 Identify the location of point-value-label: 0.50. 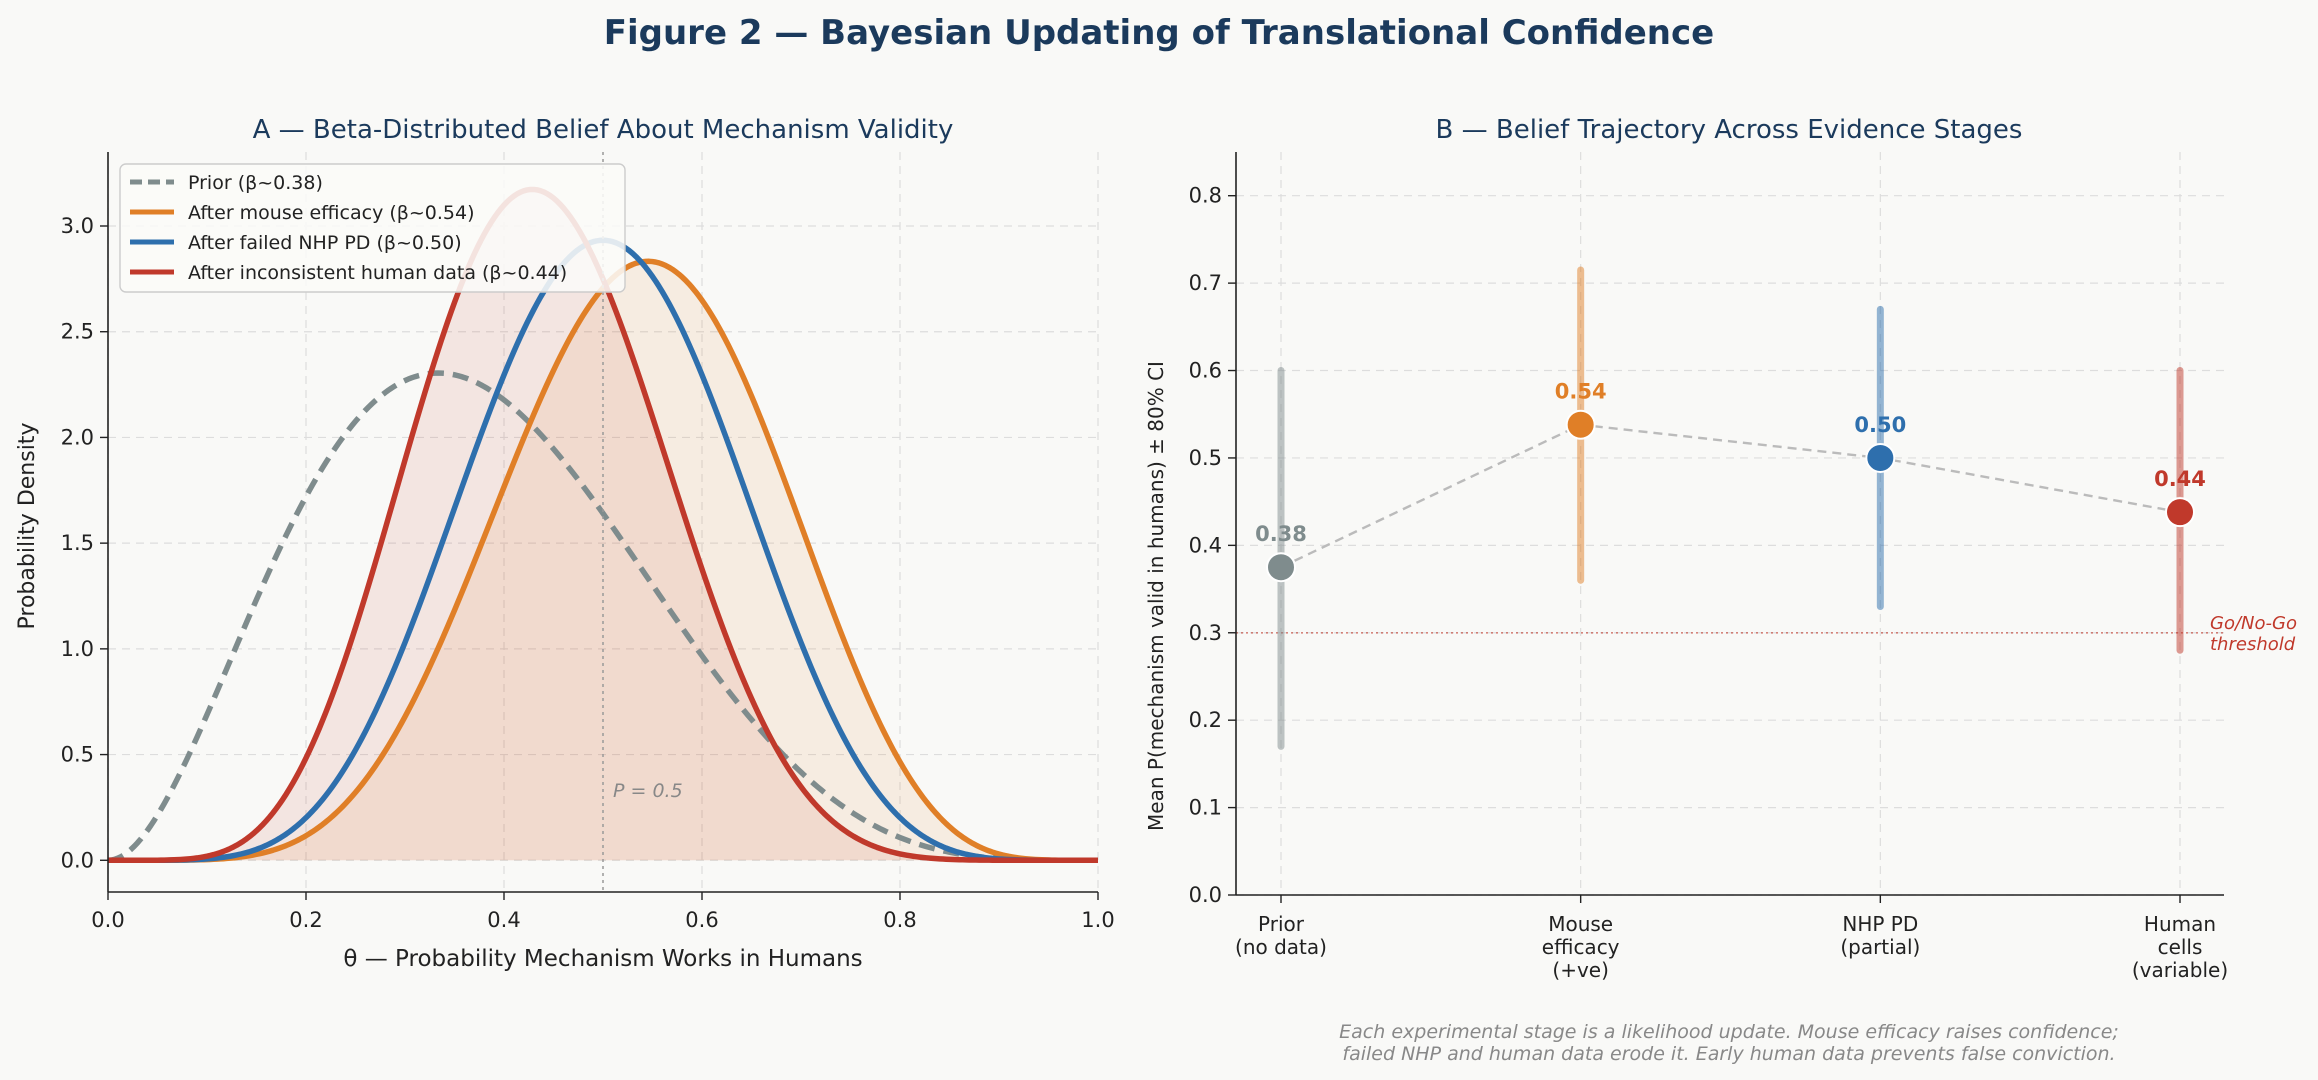
(1880, 425).